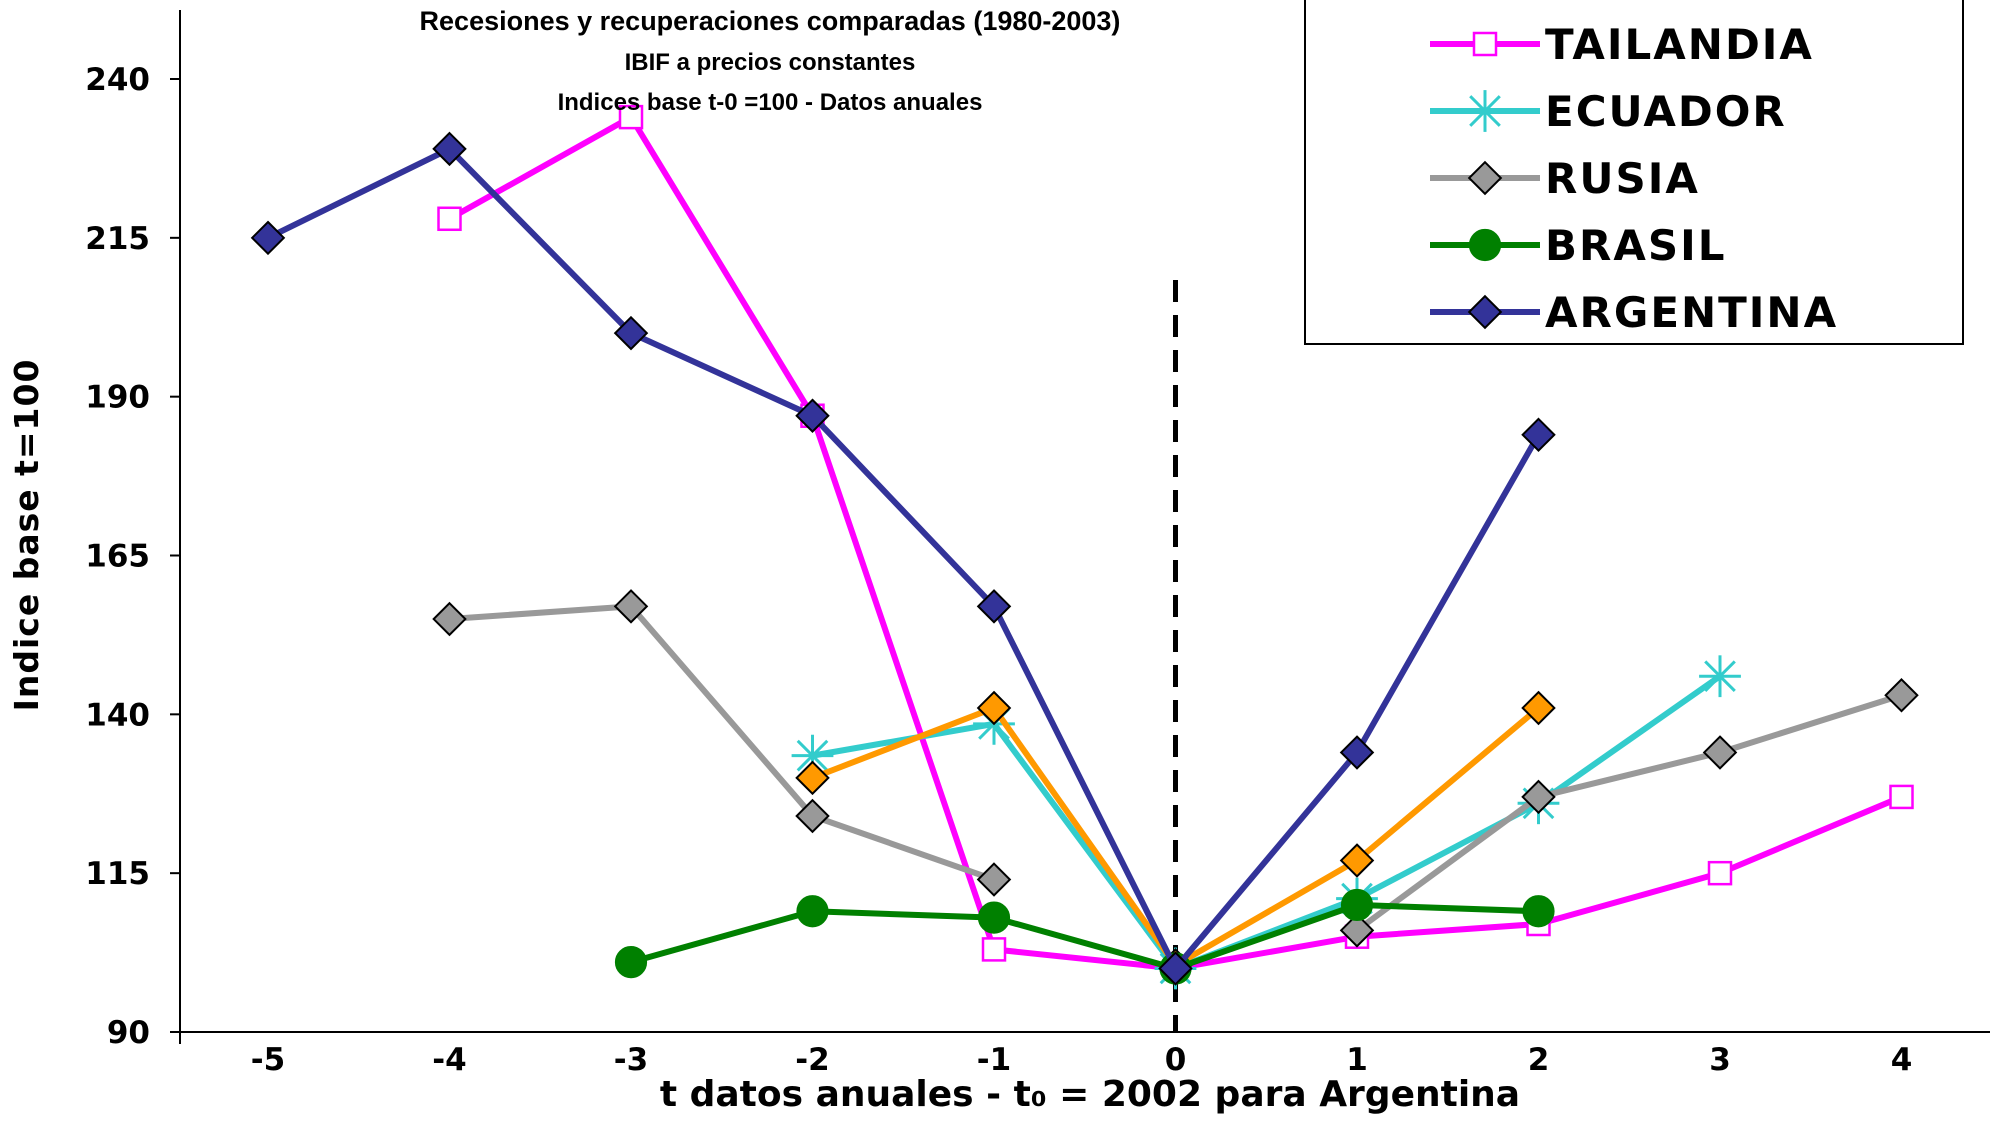  What do you see at coordinates (268, 1060) in the screenshot?
I see `x-tick-label: -5` at bounding box center [268, 1060].